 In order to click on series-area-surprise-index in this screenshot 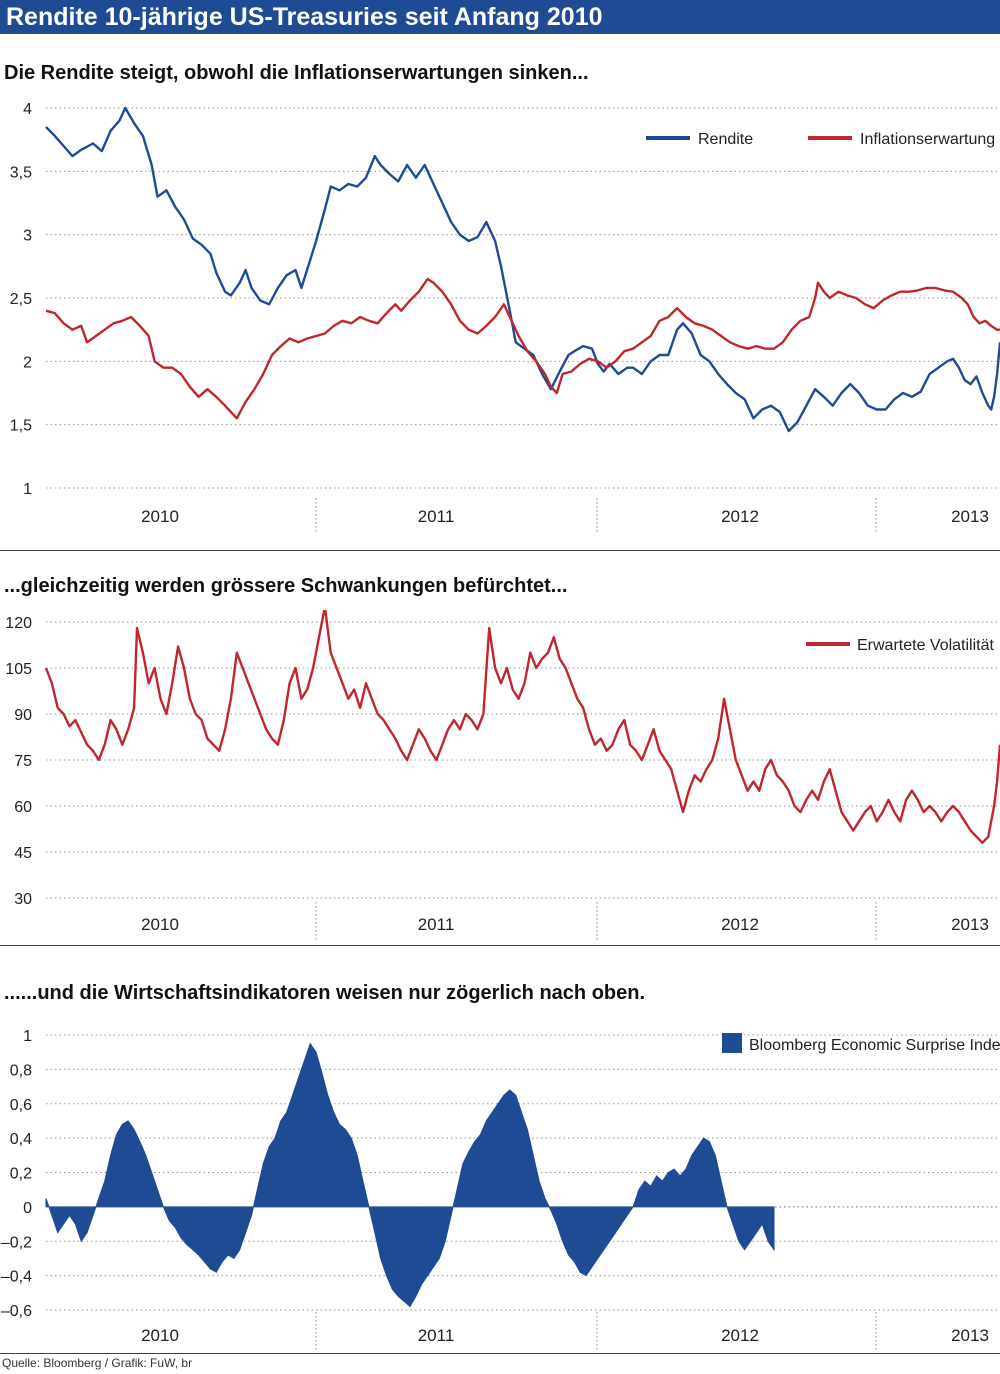, I will do `click(410, 1175)`.